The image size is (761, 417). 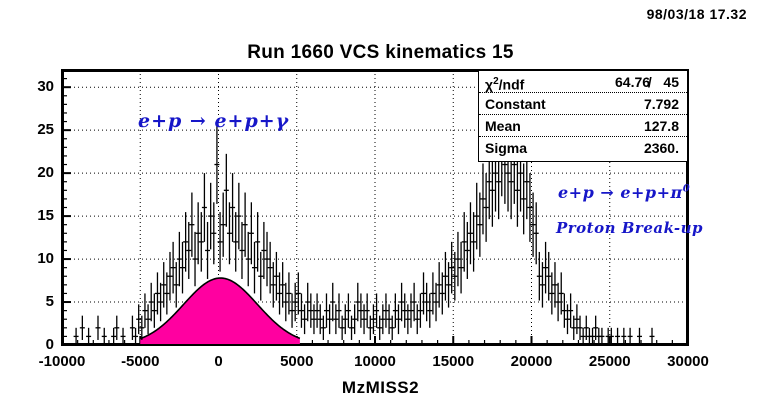 I want to click on stats-label-sigma: Sigma, so click(x=506, y=148).